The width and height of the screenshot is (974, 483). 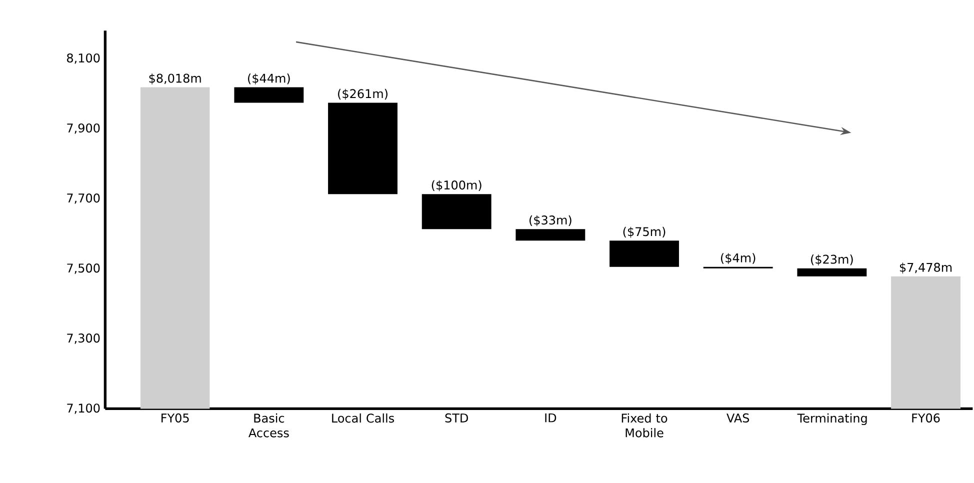 I want to click on data-label: ($33m), so click(x=551, y=220).